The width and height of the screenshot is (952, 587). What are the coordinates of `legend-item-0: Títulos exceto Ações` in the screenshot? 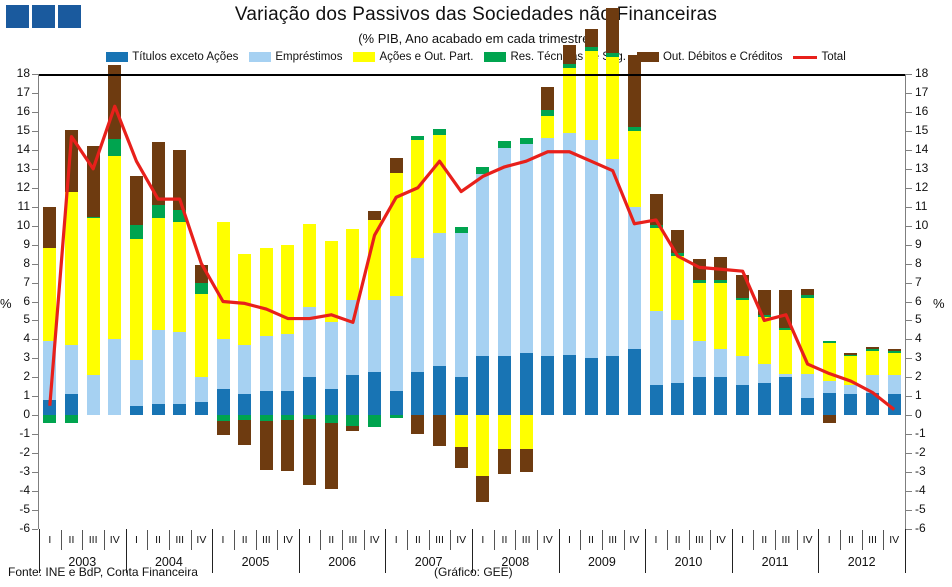 It's located at (172, 57).